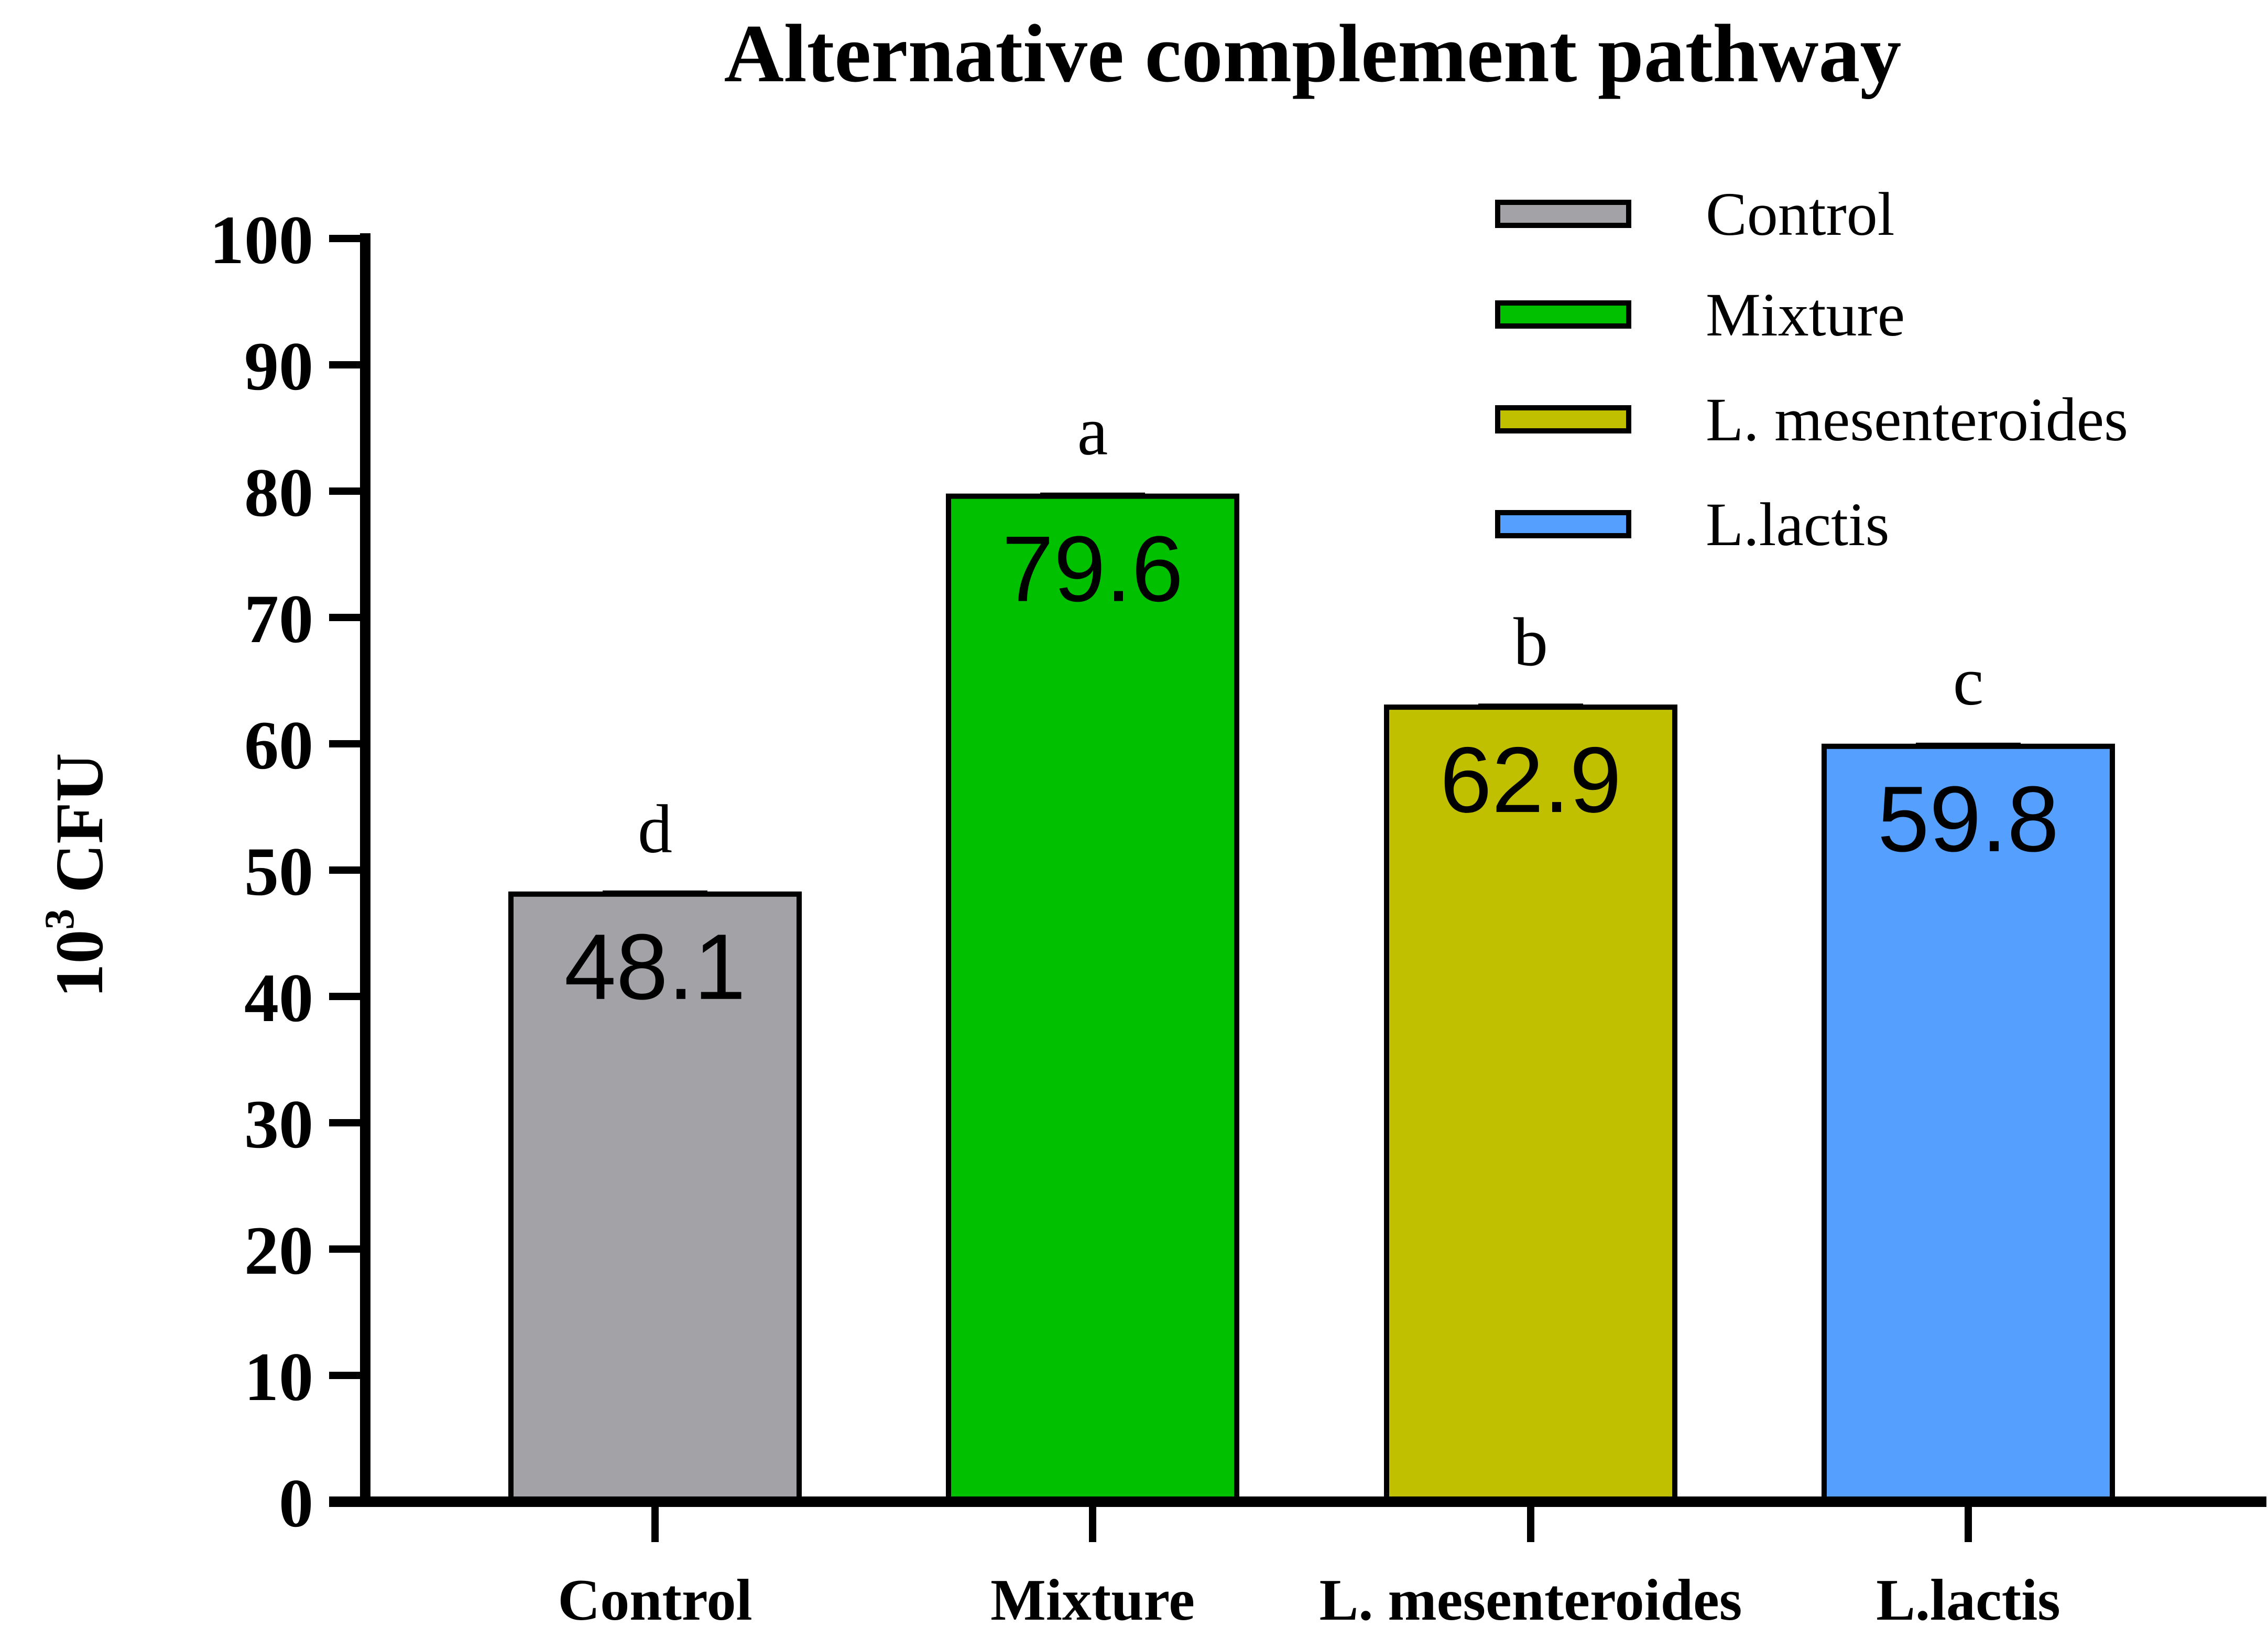 The width and height of the screenshot is (2268, 1627). What do you see at coordinates (1309, 1564) in the screenshot?
I see `x-axis-ticks: Control Mixture L. mesenteroides L.lactis` at bounding box center [1309, 1564].